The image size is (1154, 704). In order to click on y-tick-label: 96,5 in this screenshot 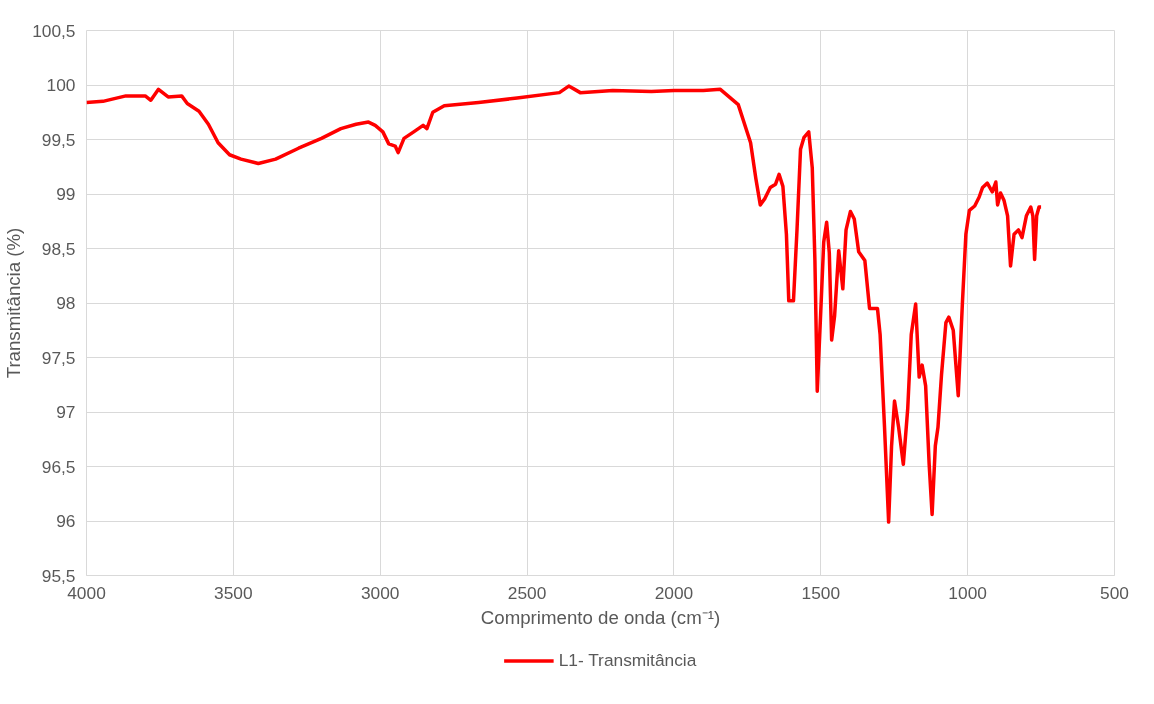, I will do `click(58, 466)`.